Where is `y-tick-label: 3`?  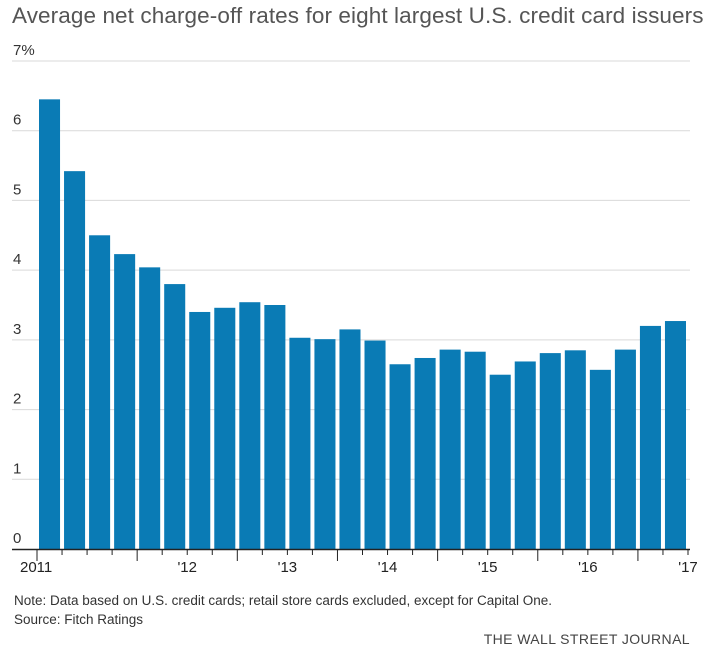 y-tick-label: 3 is located at coordinates (17, 329).